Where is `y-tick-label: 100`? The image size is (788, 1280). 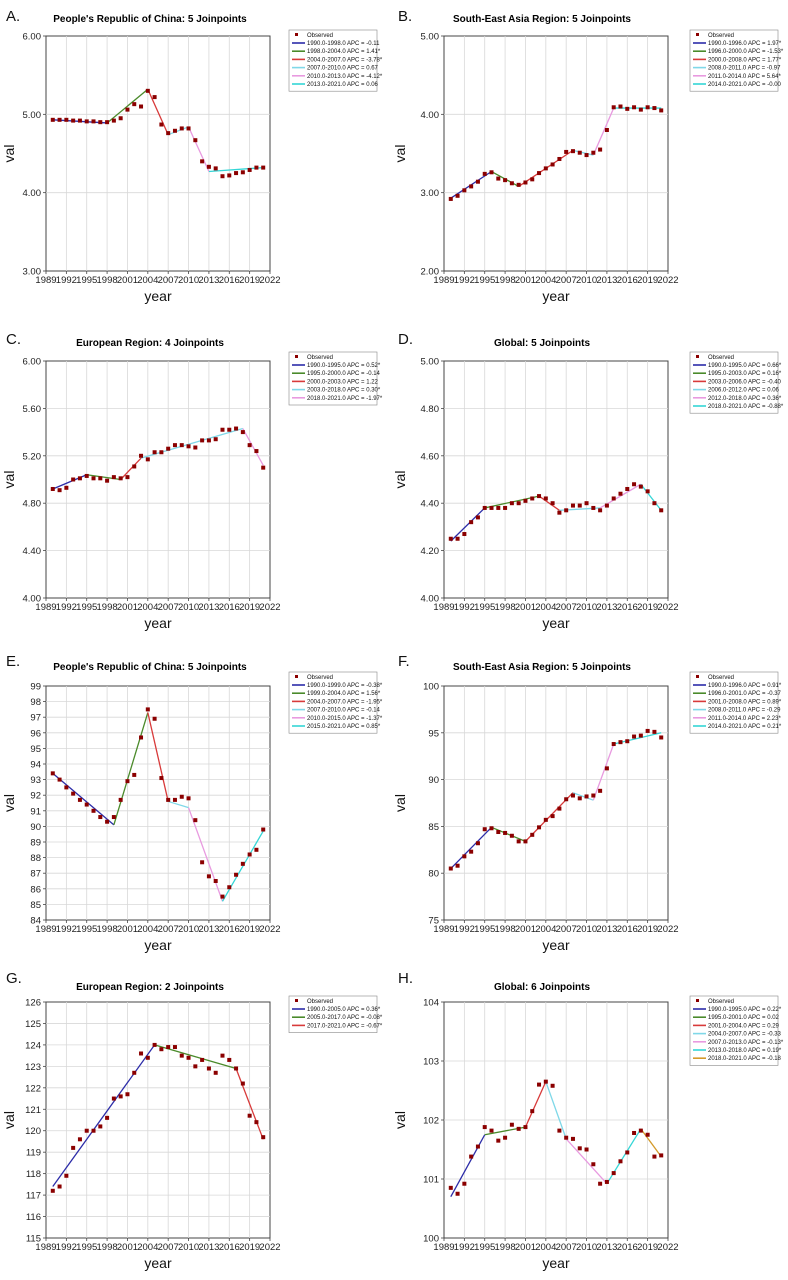 y-tick-label: 100 is located at coordinates (431, 1239).